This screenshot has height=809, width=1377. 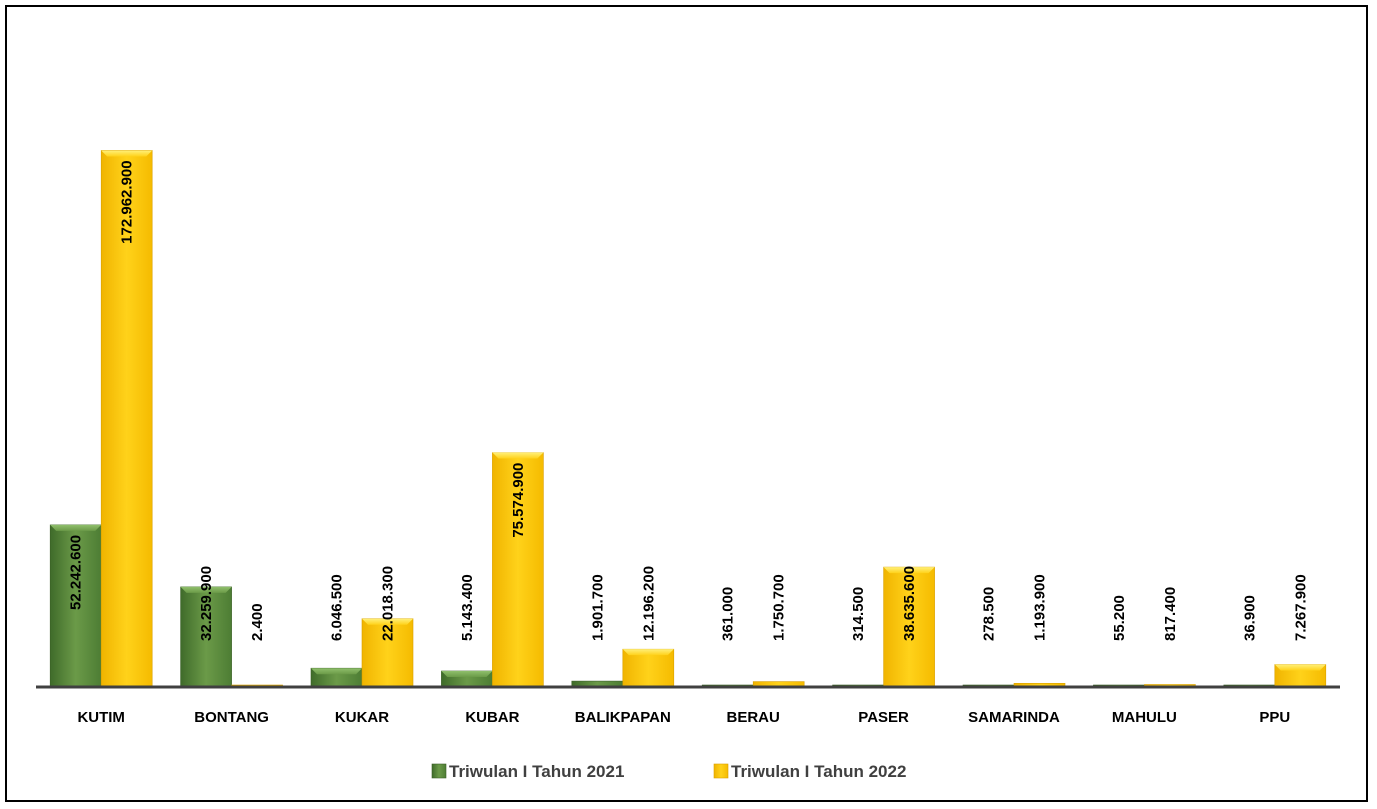 What do you see at coordinates (492, 717) in the screenshot?
I see `category-label-kubar: KUBAR` at bounding box center [492, 717].